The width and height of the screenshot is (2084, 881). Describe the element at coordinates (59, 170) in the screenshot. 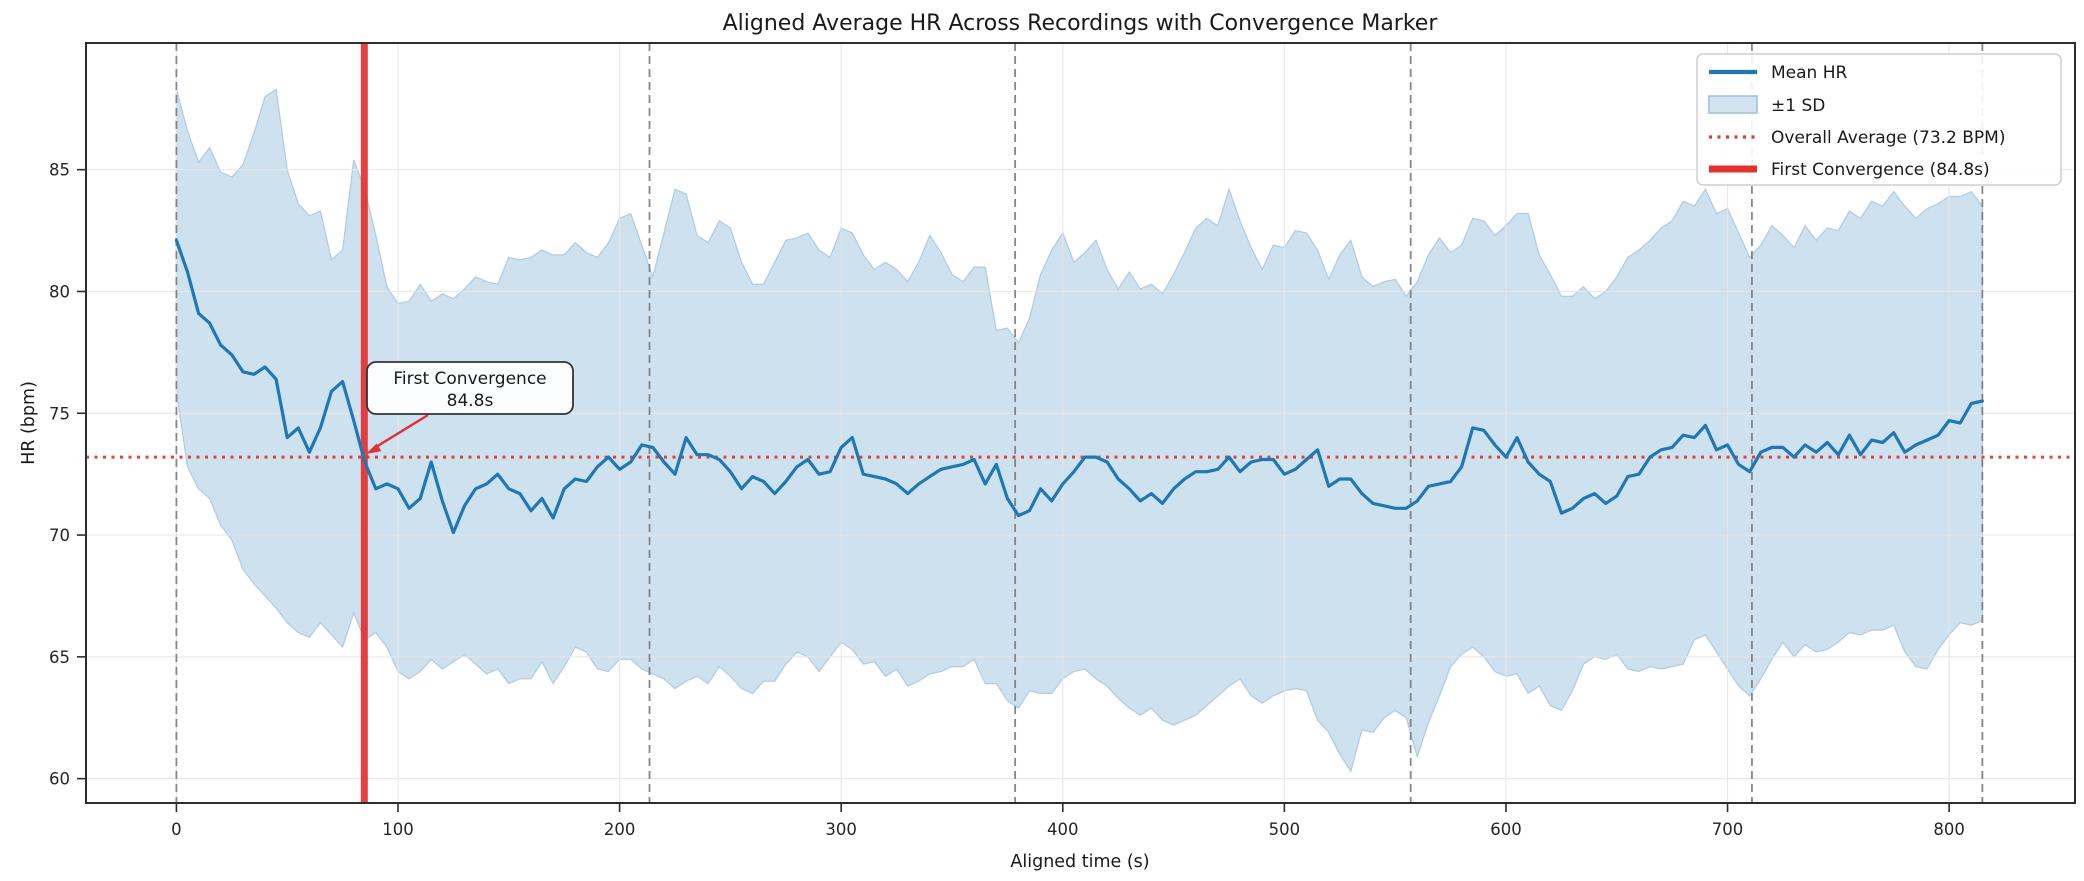

I see `y-tick-label: 85` at that location.